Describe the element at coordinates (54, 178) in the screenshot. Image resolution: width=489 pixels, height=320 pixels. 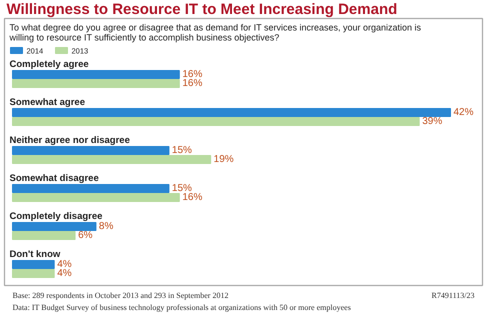
I see `y-tick-label: Somewhat disagree` at that location.